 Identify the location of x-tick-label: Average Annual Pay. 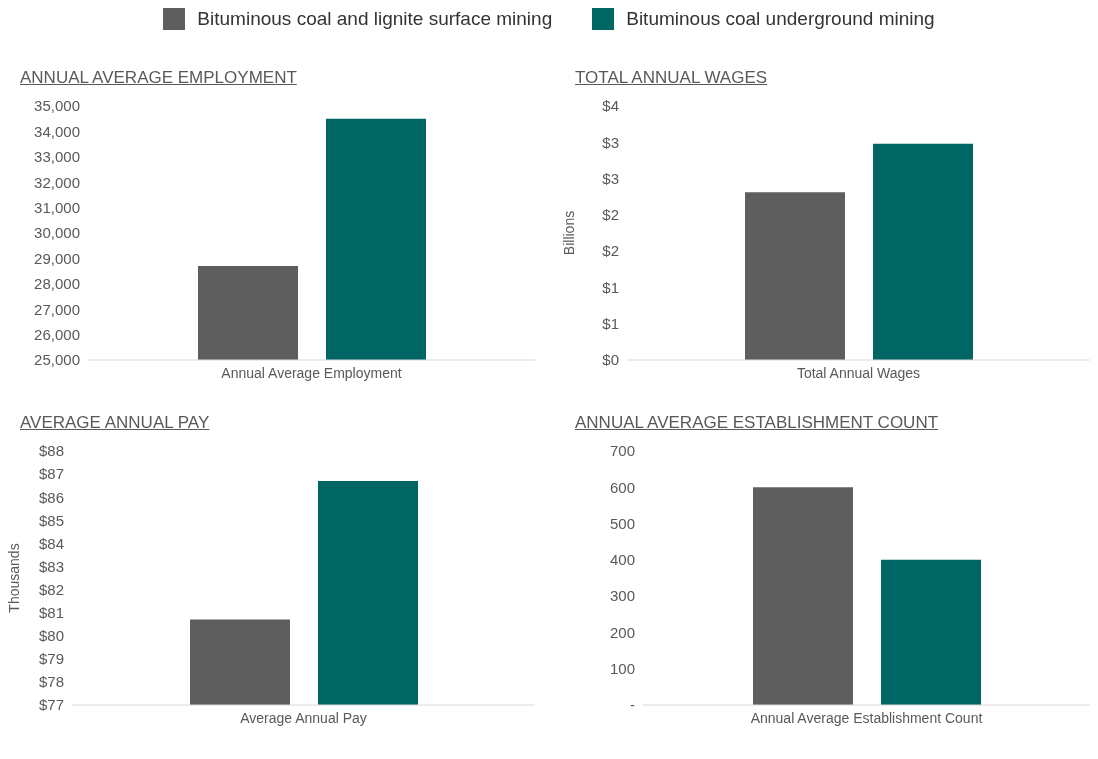
(303, 717).